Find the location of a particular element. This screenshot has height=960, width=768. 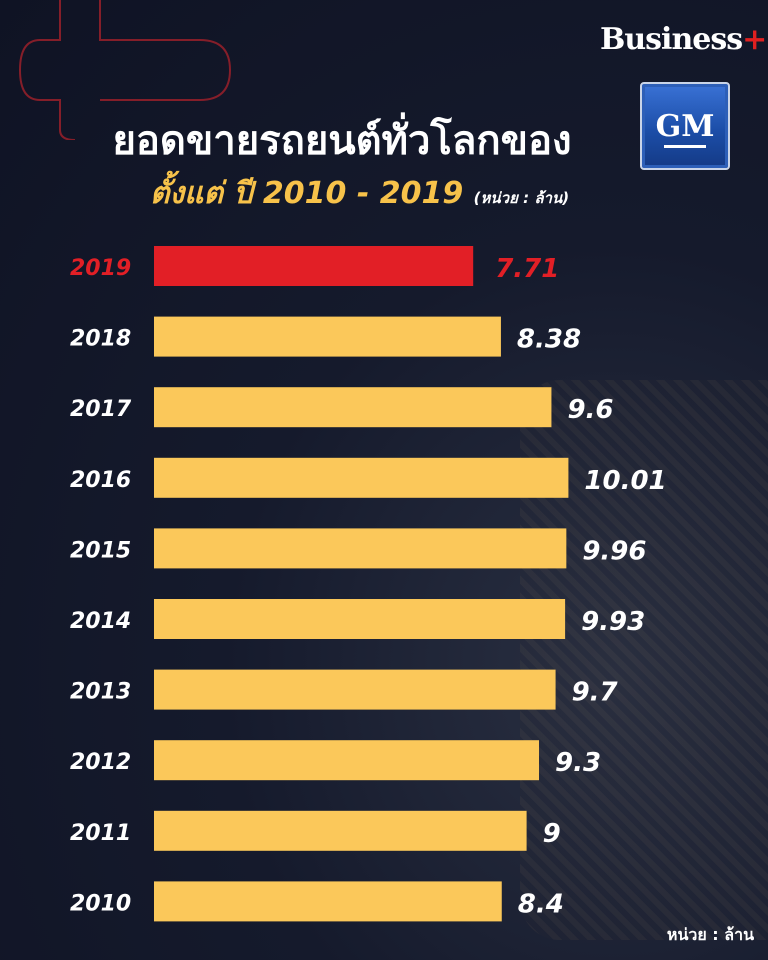

brand-name: Business is located at coordinates (671, 39).